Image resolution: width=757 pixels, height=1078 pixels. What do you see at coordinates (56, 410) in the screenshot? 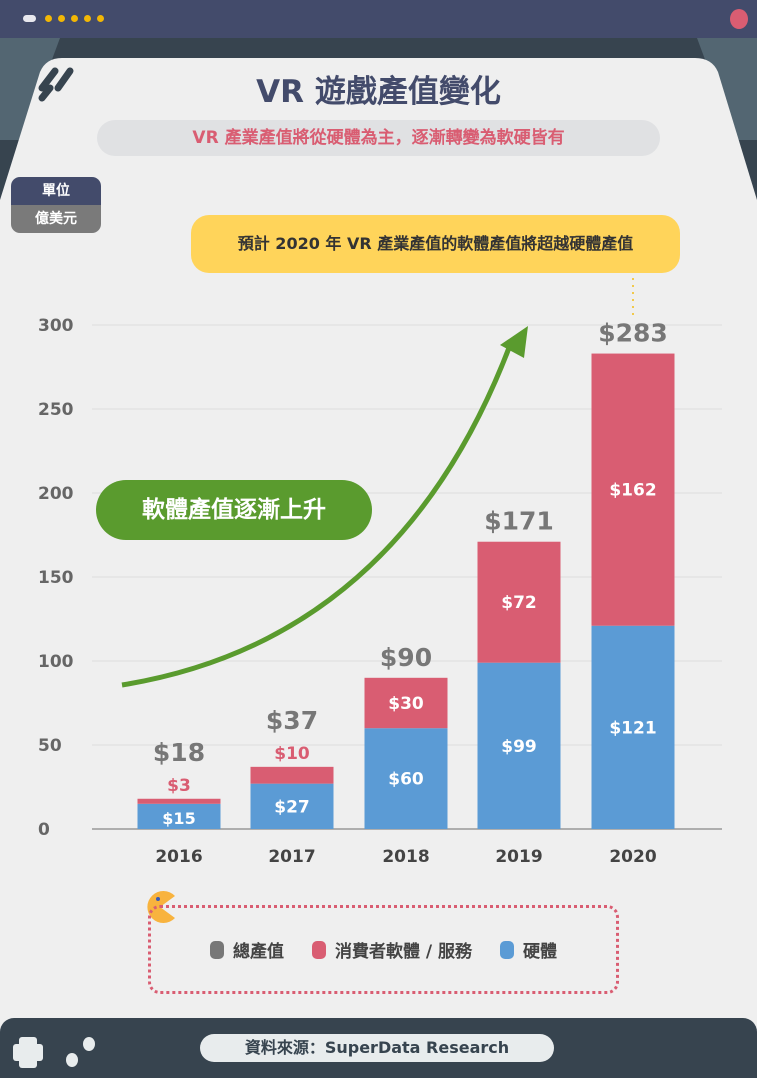
I see `y-tick-label: 250` at bounding box center [56, 410].